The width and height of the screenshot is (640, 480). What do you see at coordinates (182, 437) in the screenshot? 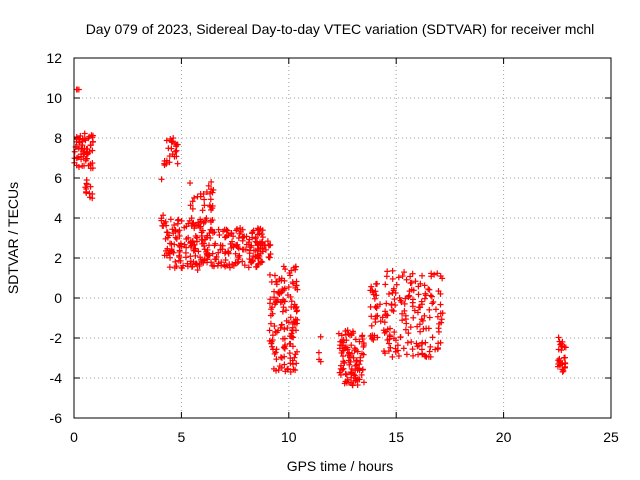
I see `x-tick-label: 5` at bounding box center [182, 437].